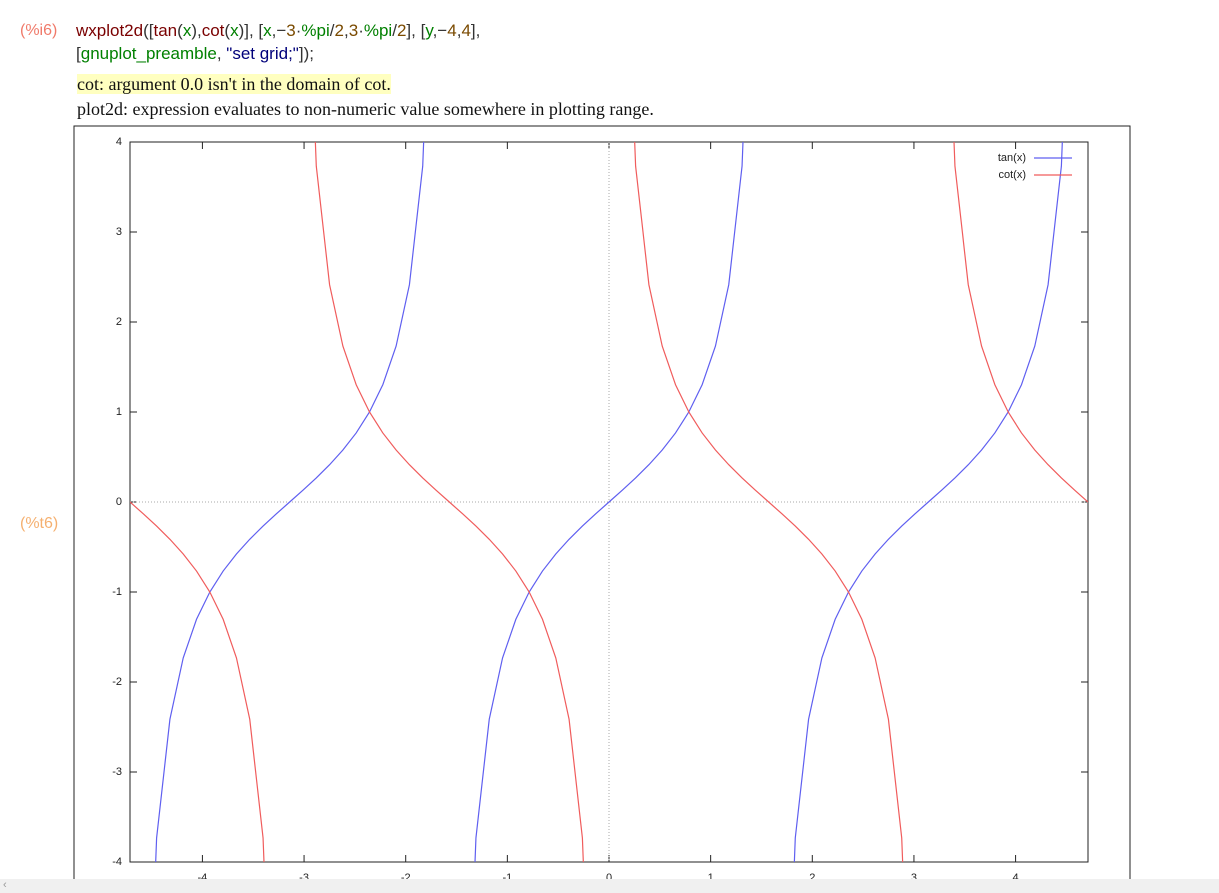 The width and height of the screenshot is (1219, 893). I want to click on x-tick-label: -4, so click(203, 878).